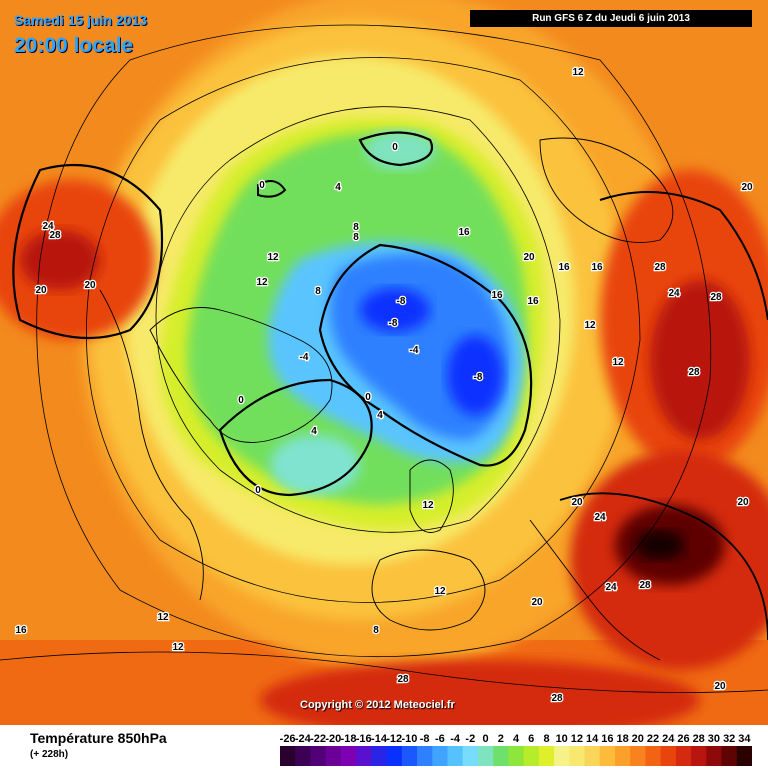 Image resolution: width=768 pixels, height=768 pixels. What do you see at coordinates (485, 739) in the screenshot?
I see `legend-tick-label: 0` at bounding box center [485, 739].